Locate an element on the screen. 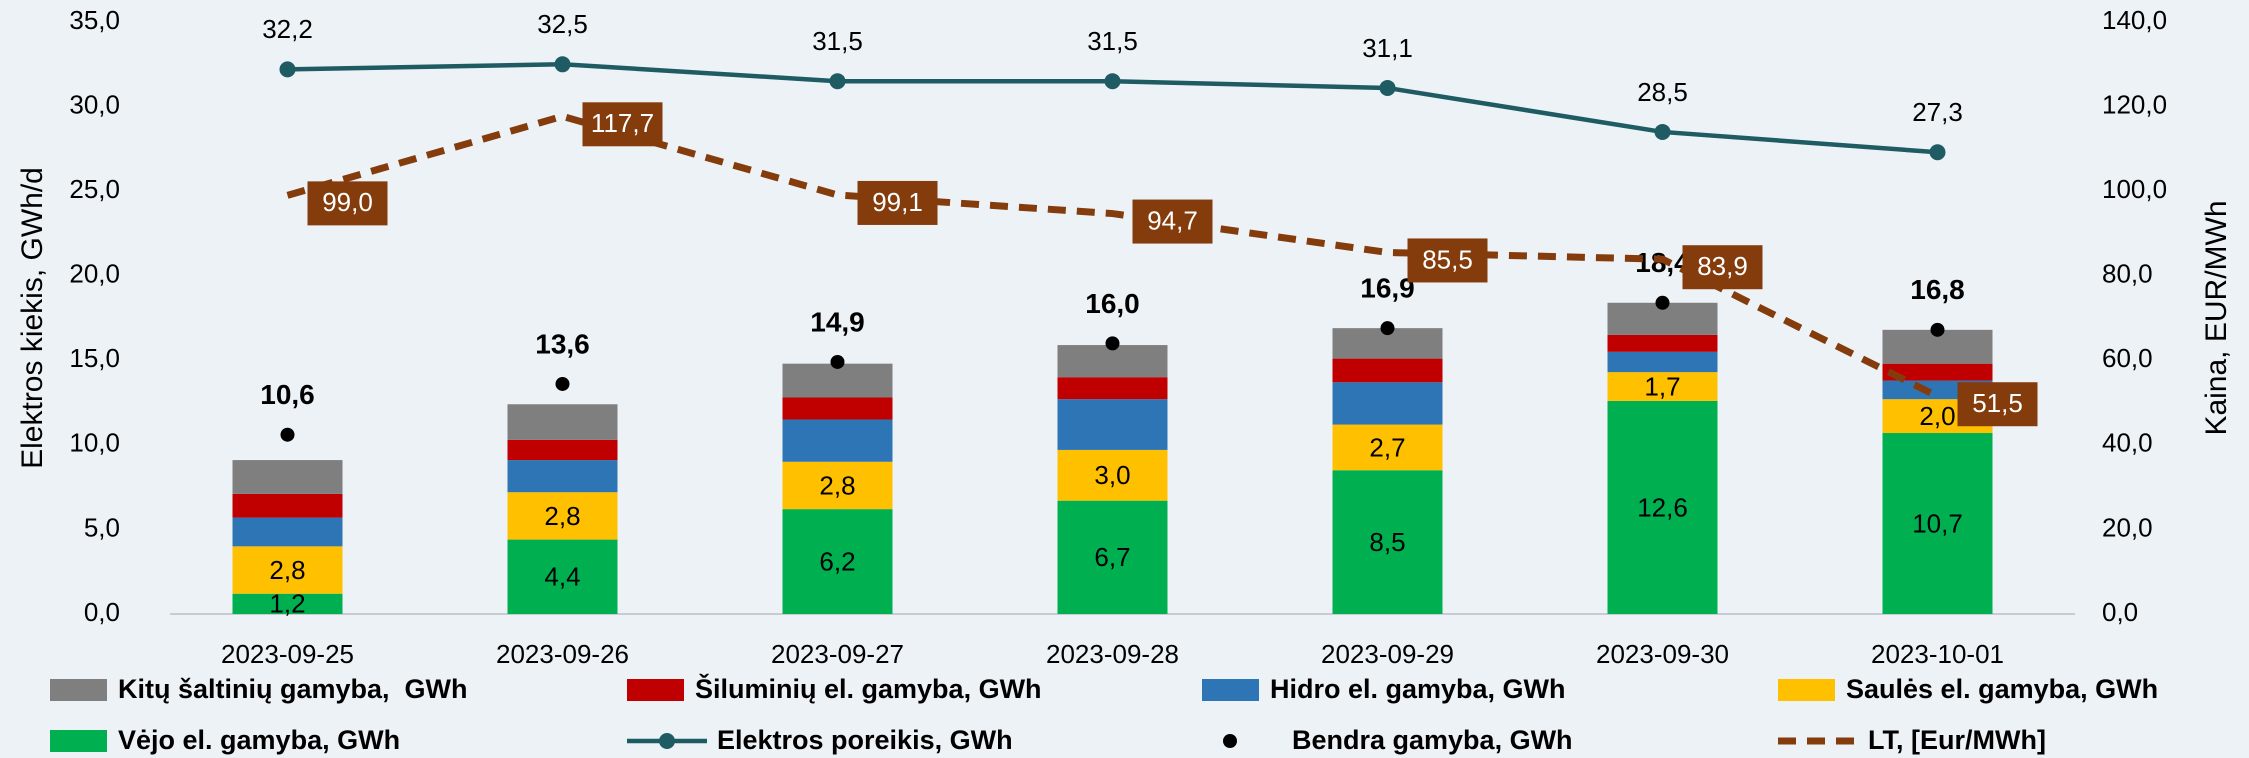 Image resolution: width=2249 pixels, height=758 pixels. bar-value-label: 2,0 is located at coordinates (1937, 416).